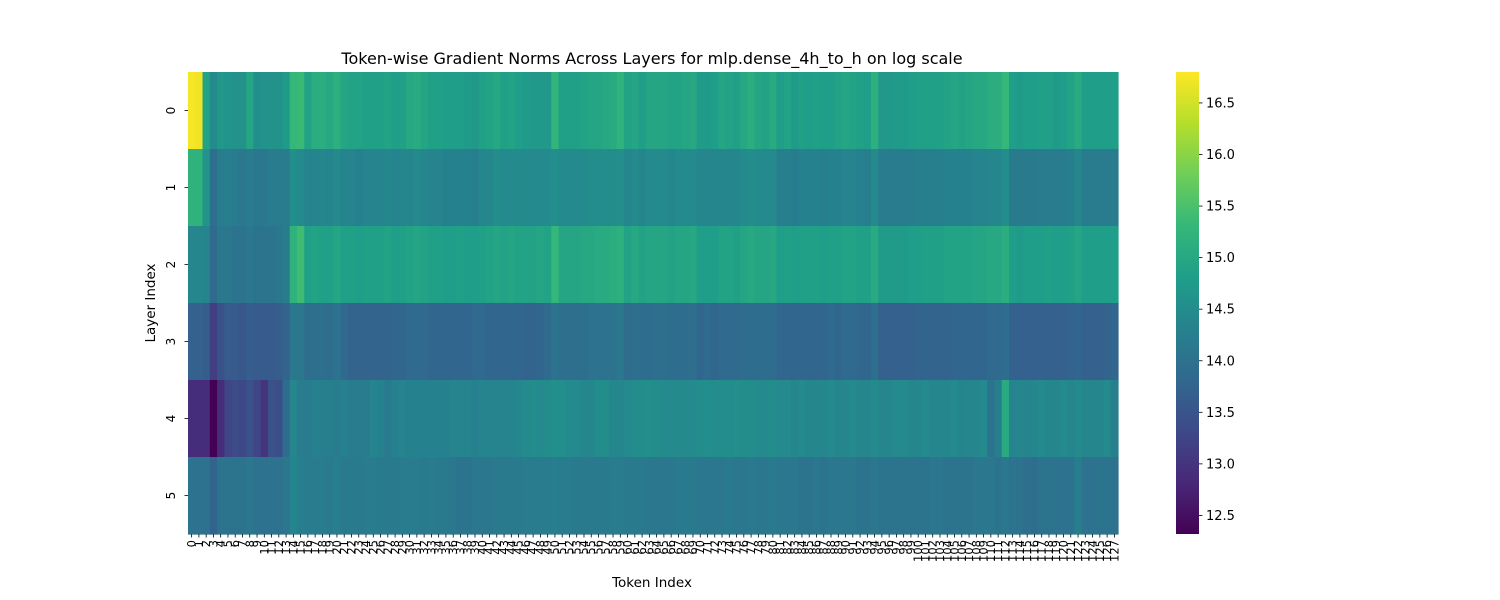  I want to click on x-tick-label: 87, so click(824, 547).